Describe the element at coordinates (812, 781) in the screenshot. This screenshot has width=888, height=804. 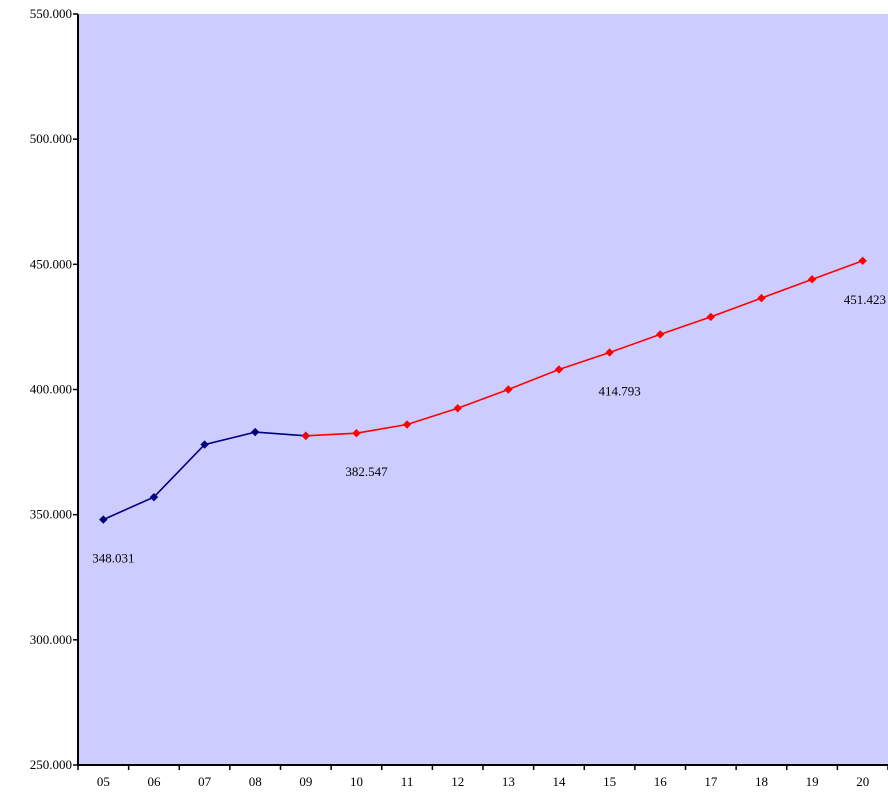
I see `x-tick-label: 19` at that location.